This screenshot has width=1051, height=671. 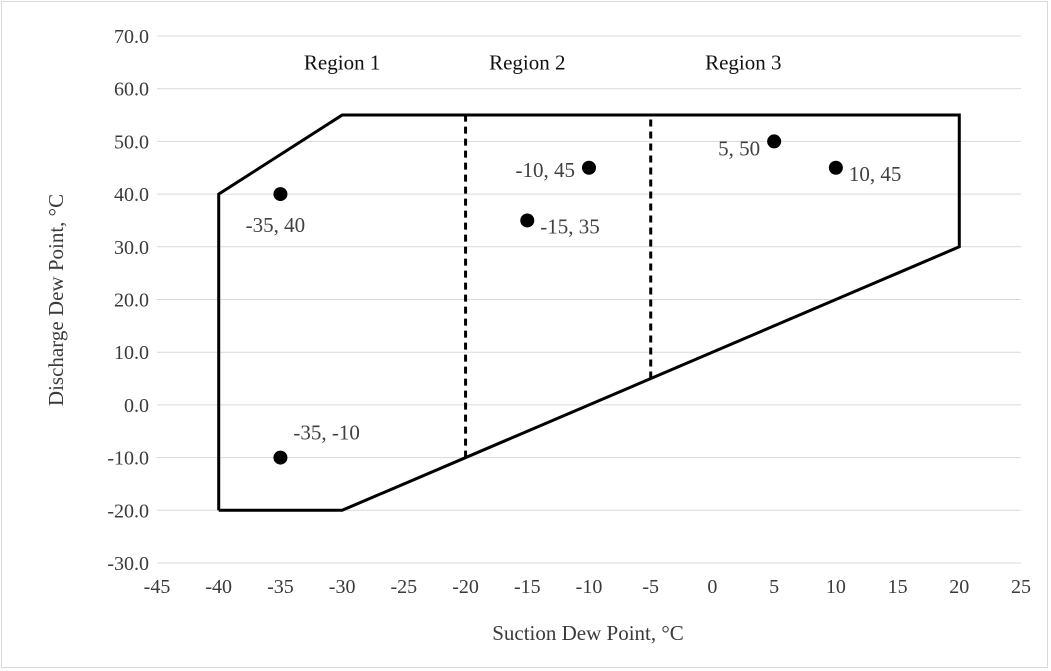 What do you see at coordinates (218, 587) in the screenshot?
I see `x-tick-label: -40` at bounding box center [218, 587].